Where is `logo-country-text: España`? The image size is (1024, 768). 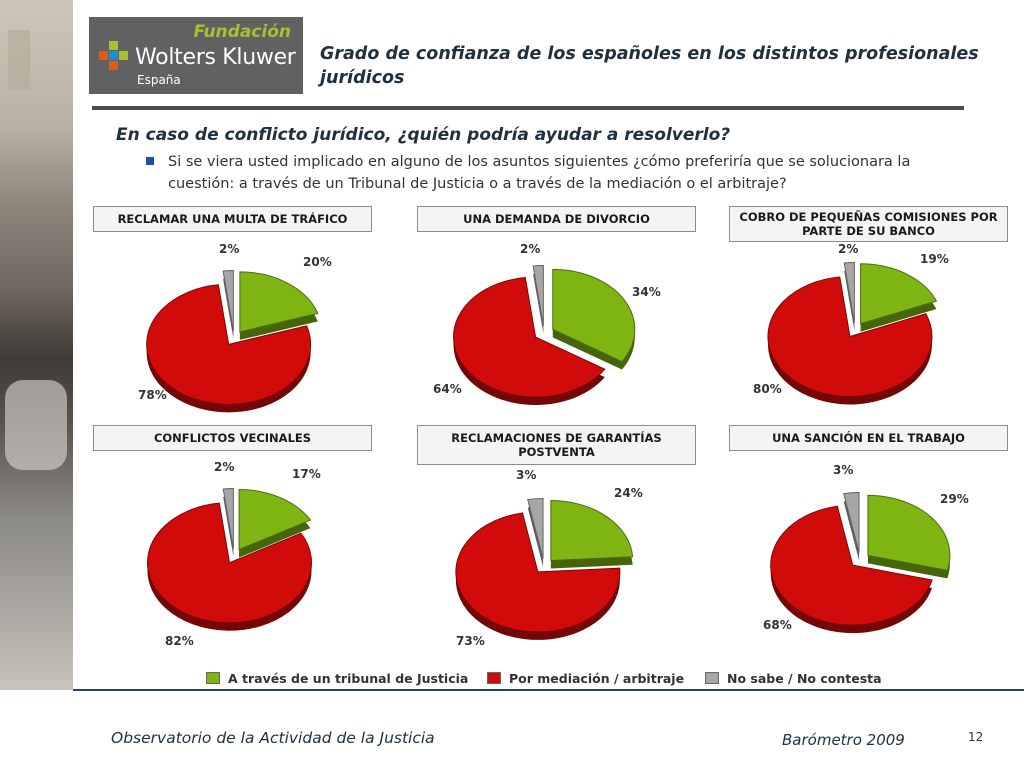
logo-country-text: España is located at coordinates (159, 80).